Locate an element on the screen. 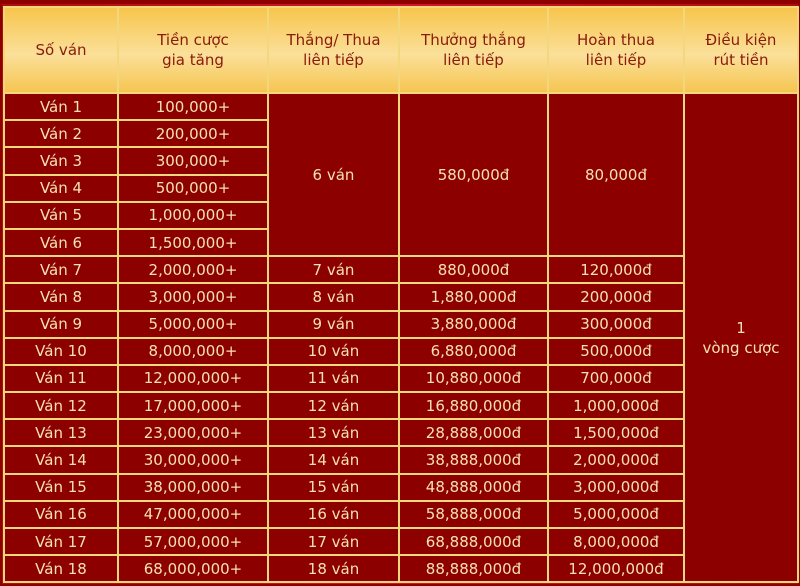 The height and width of the screenshot is (586, 800). streak-cell: 16 ván is located at coordinates (333, 514).